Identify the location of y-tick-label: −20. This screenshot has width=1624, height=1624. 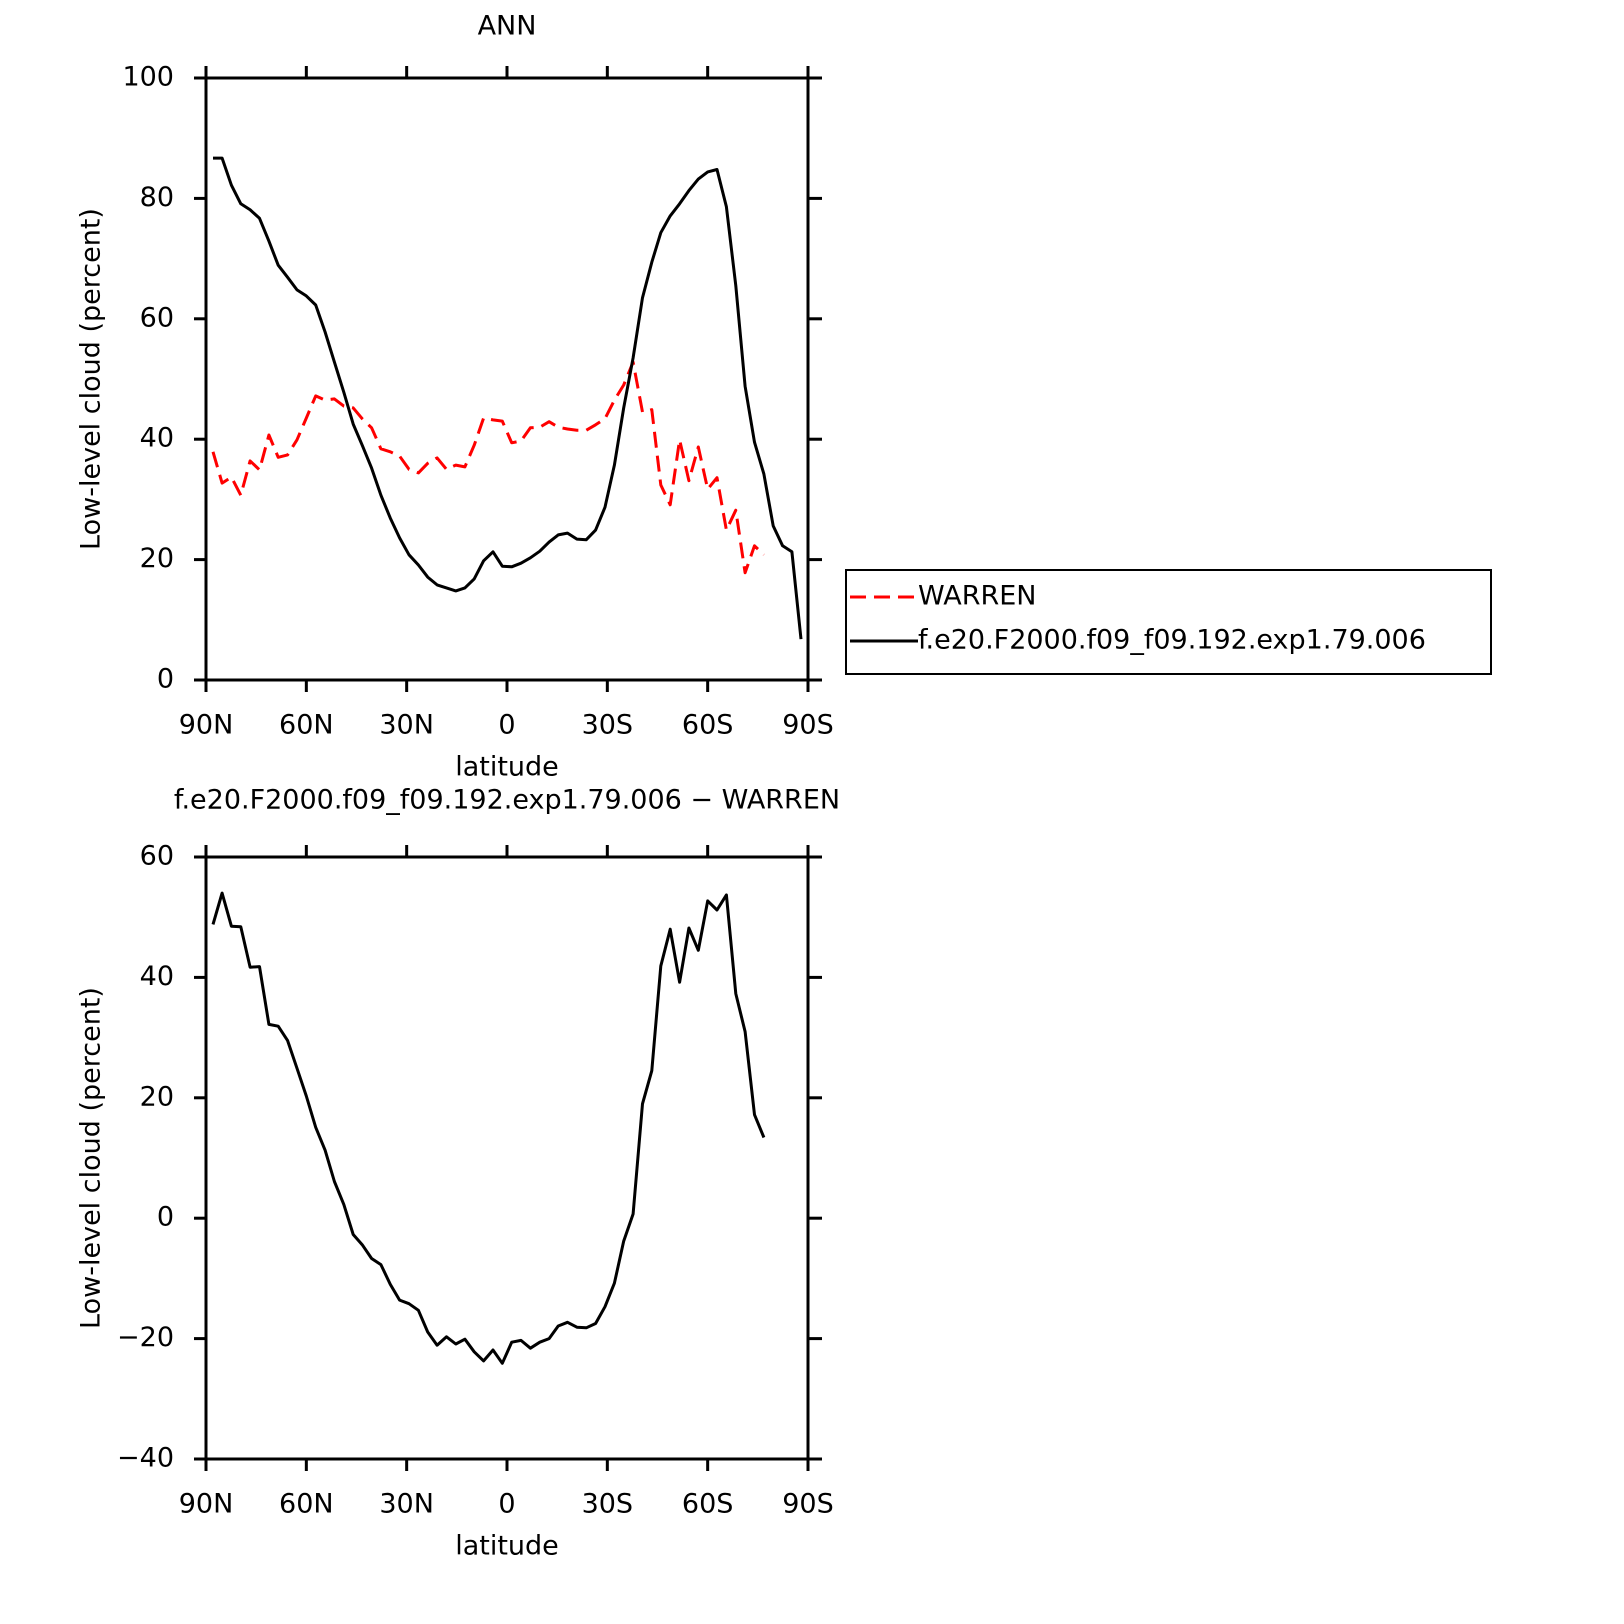
(145, 1337).